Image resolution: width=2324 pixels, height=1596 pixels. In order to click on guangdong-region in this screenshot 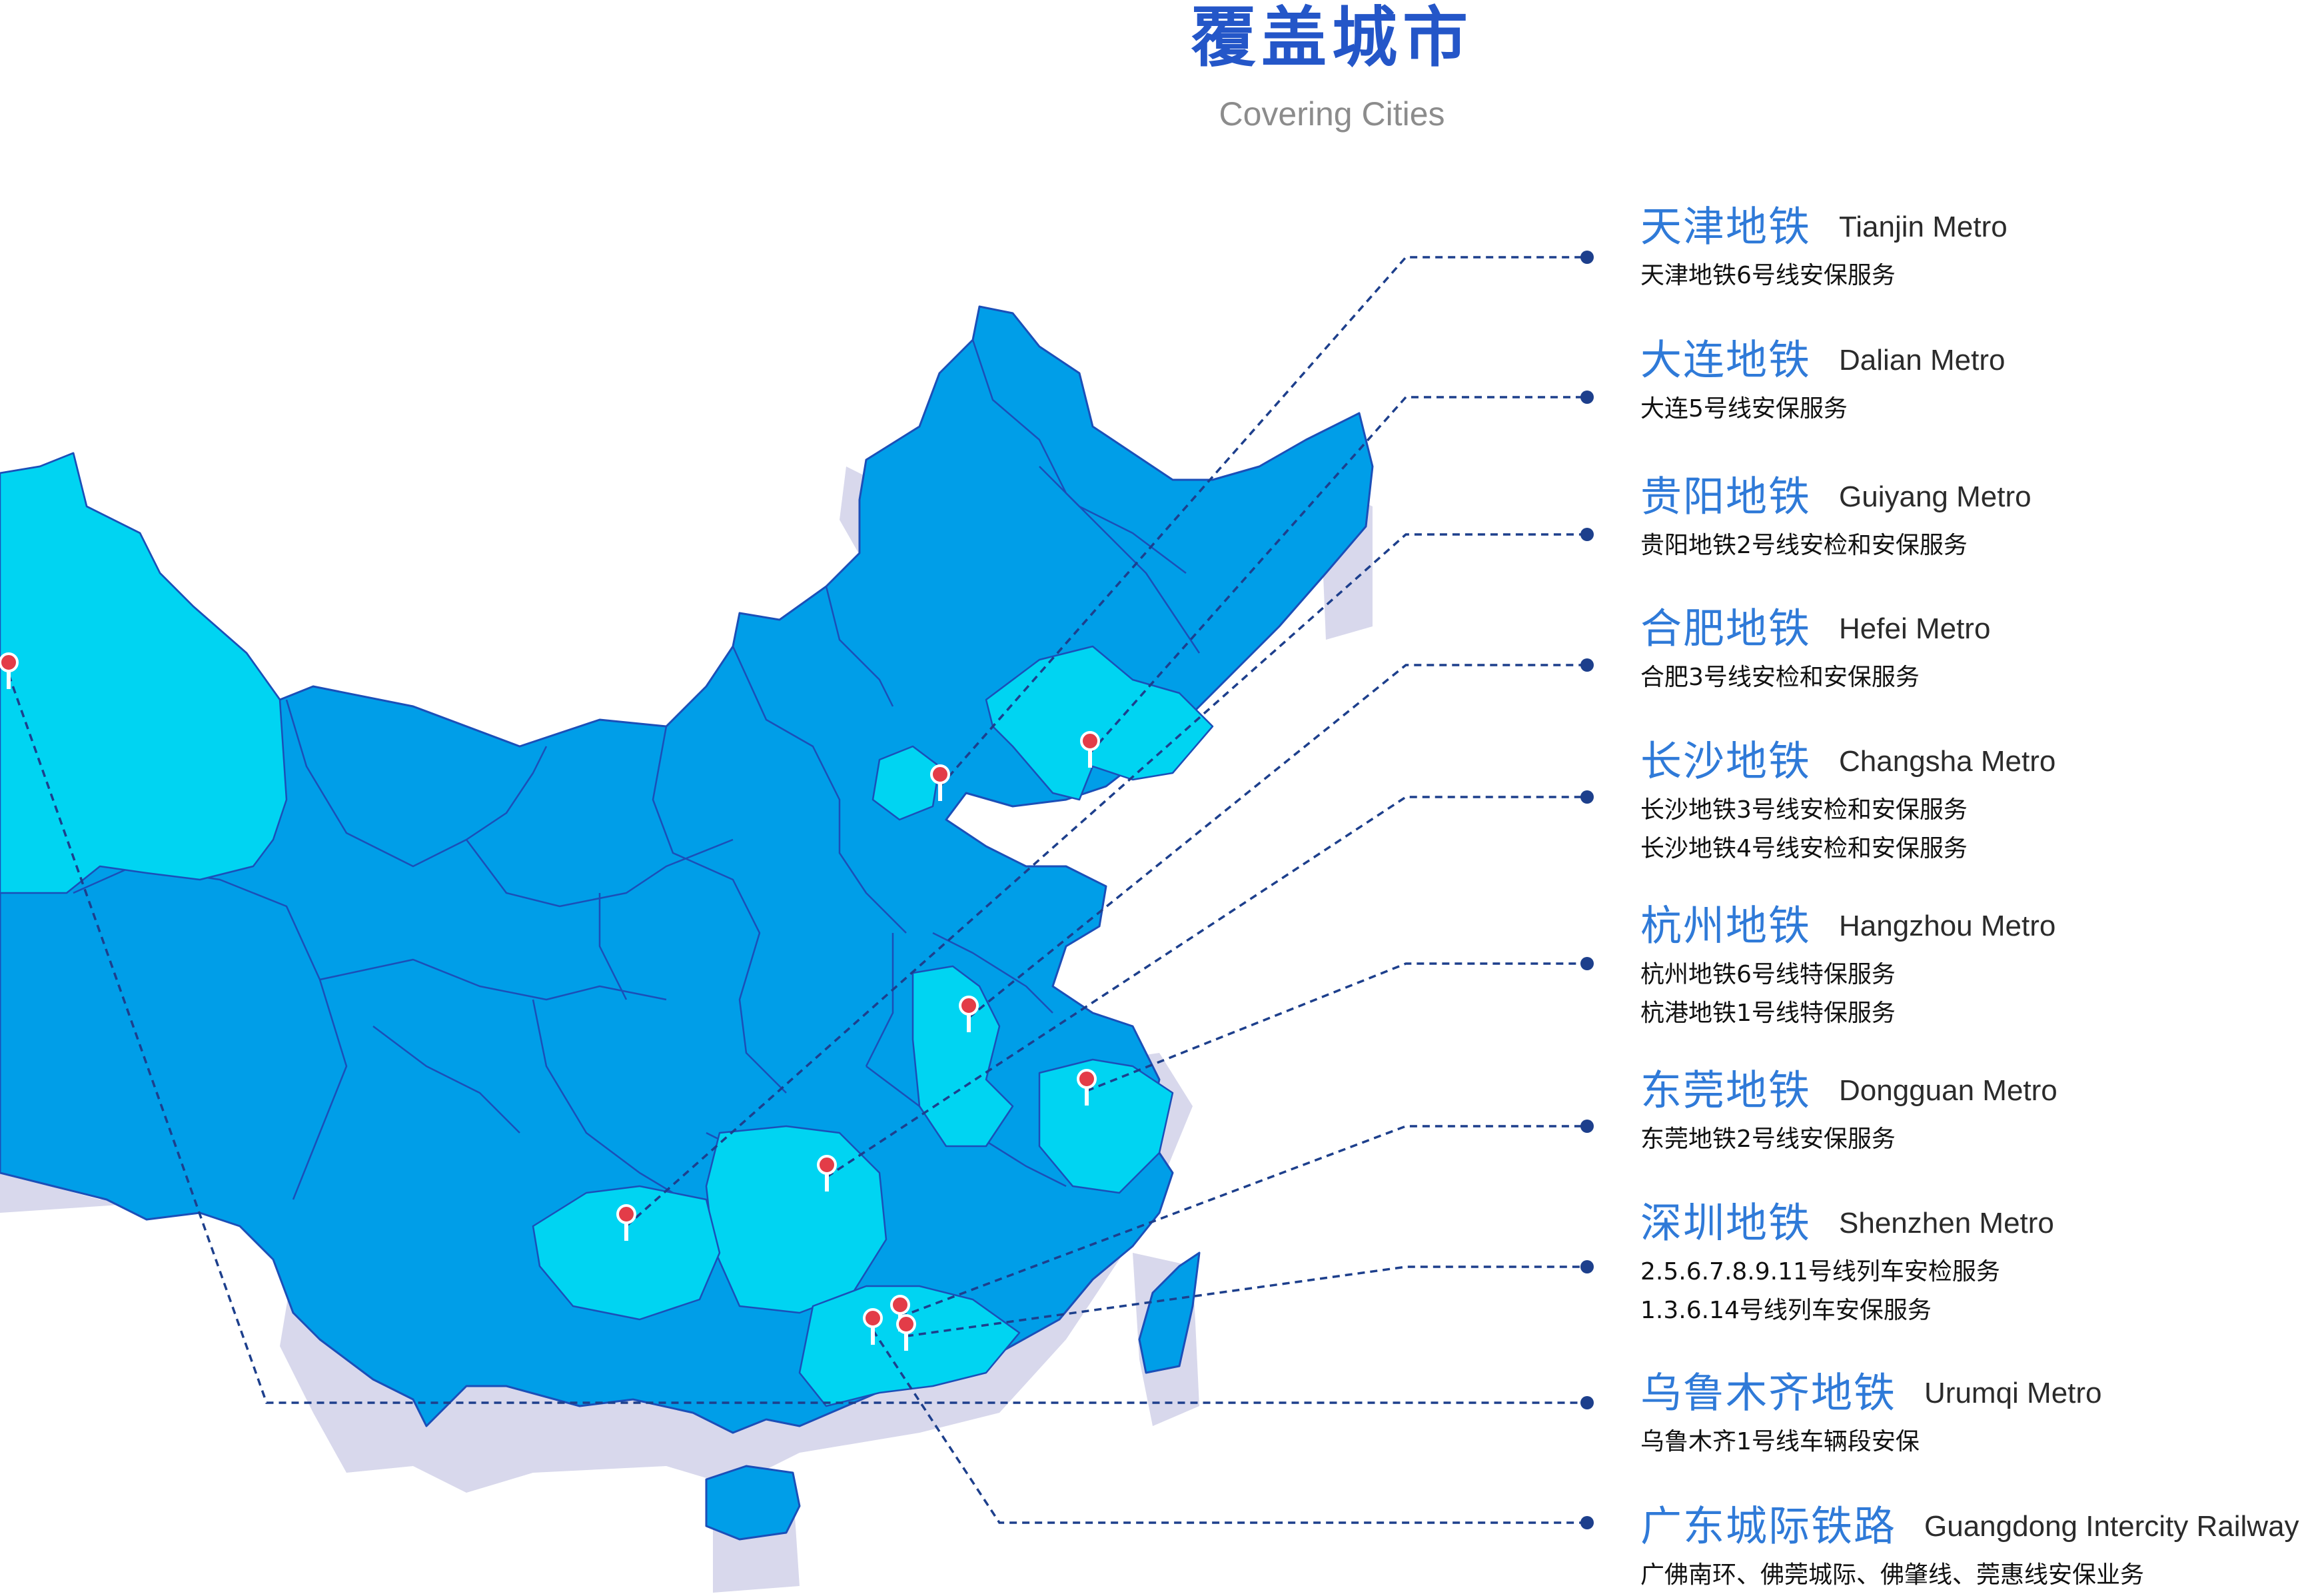, I will do `click(909, 1346)`.